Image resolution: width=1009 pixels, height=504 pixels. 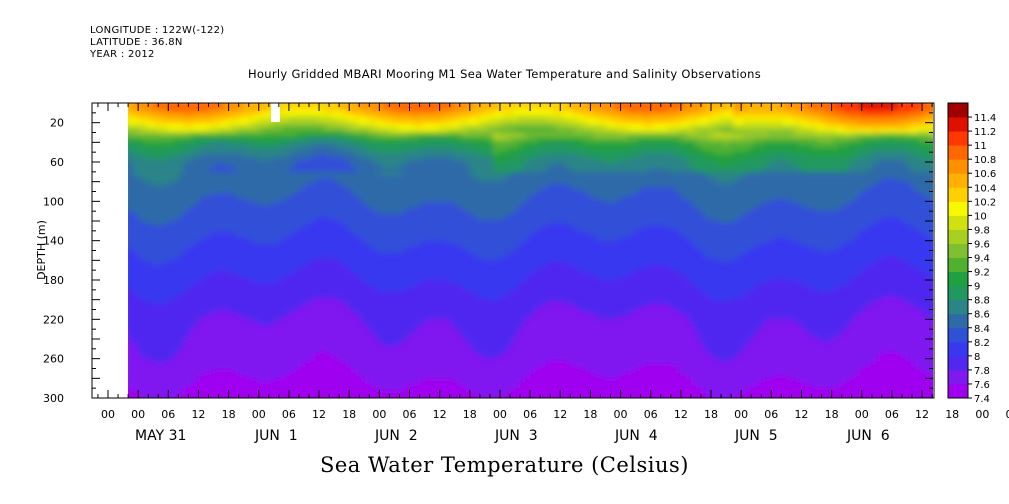 What do you see at coordinates (982, 385) in the screenshot?
I see `colorbar-label: 7.6` at bounding box center [982, 385].